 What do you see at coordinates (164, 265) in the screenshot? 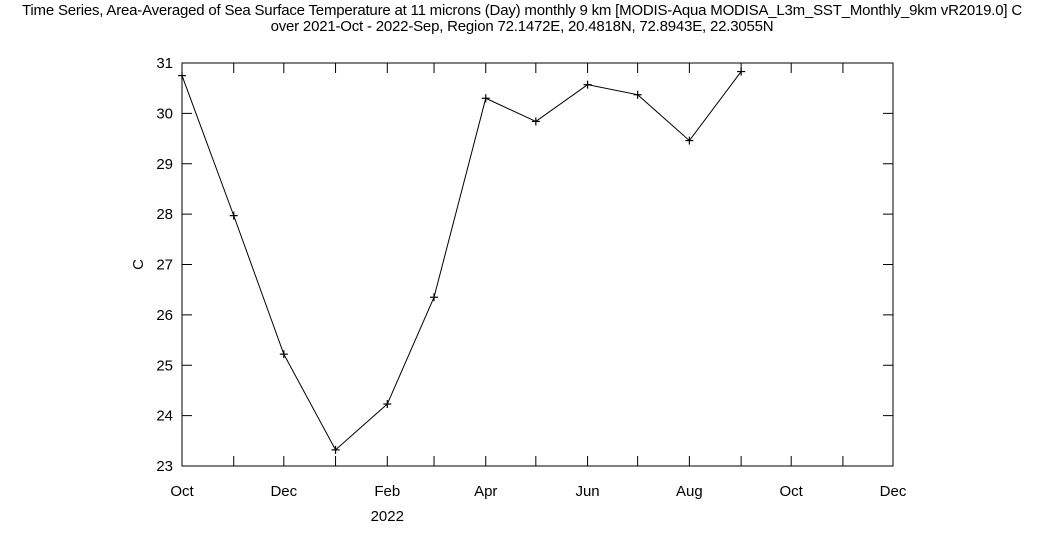
I see `y-tick-label: 27` at bounding box center [164, 265].